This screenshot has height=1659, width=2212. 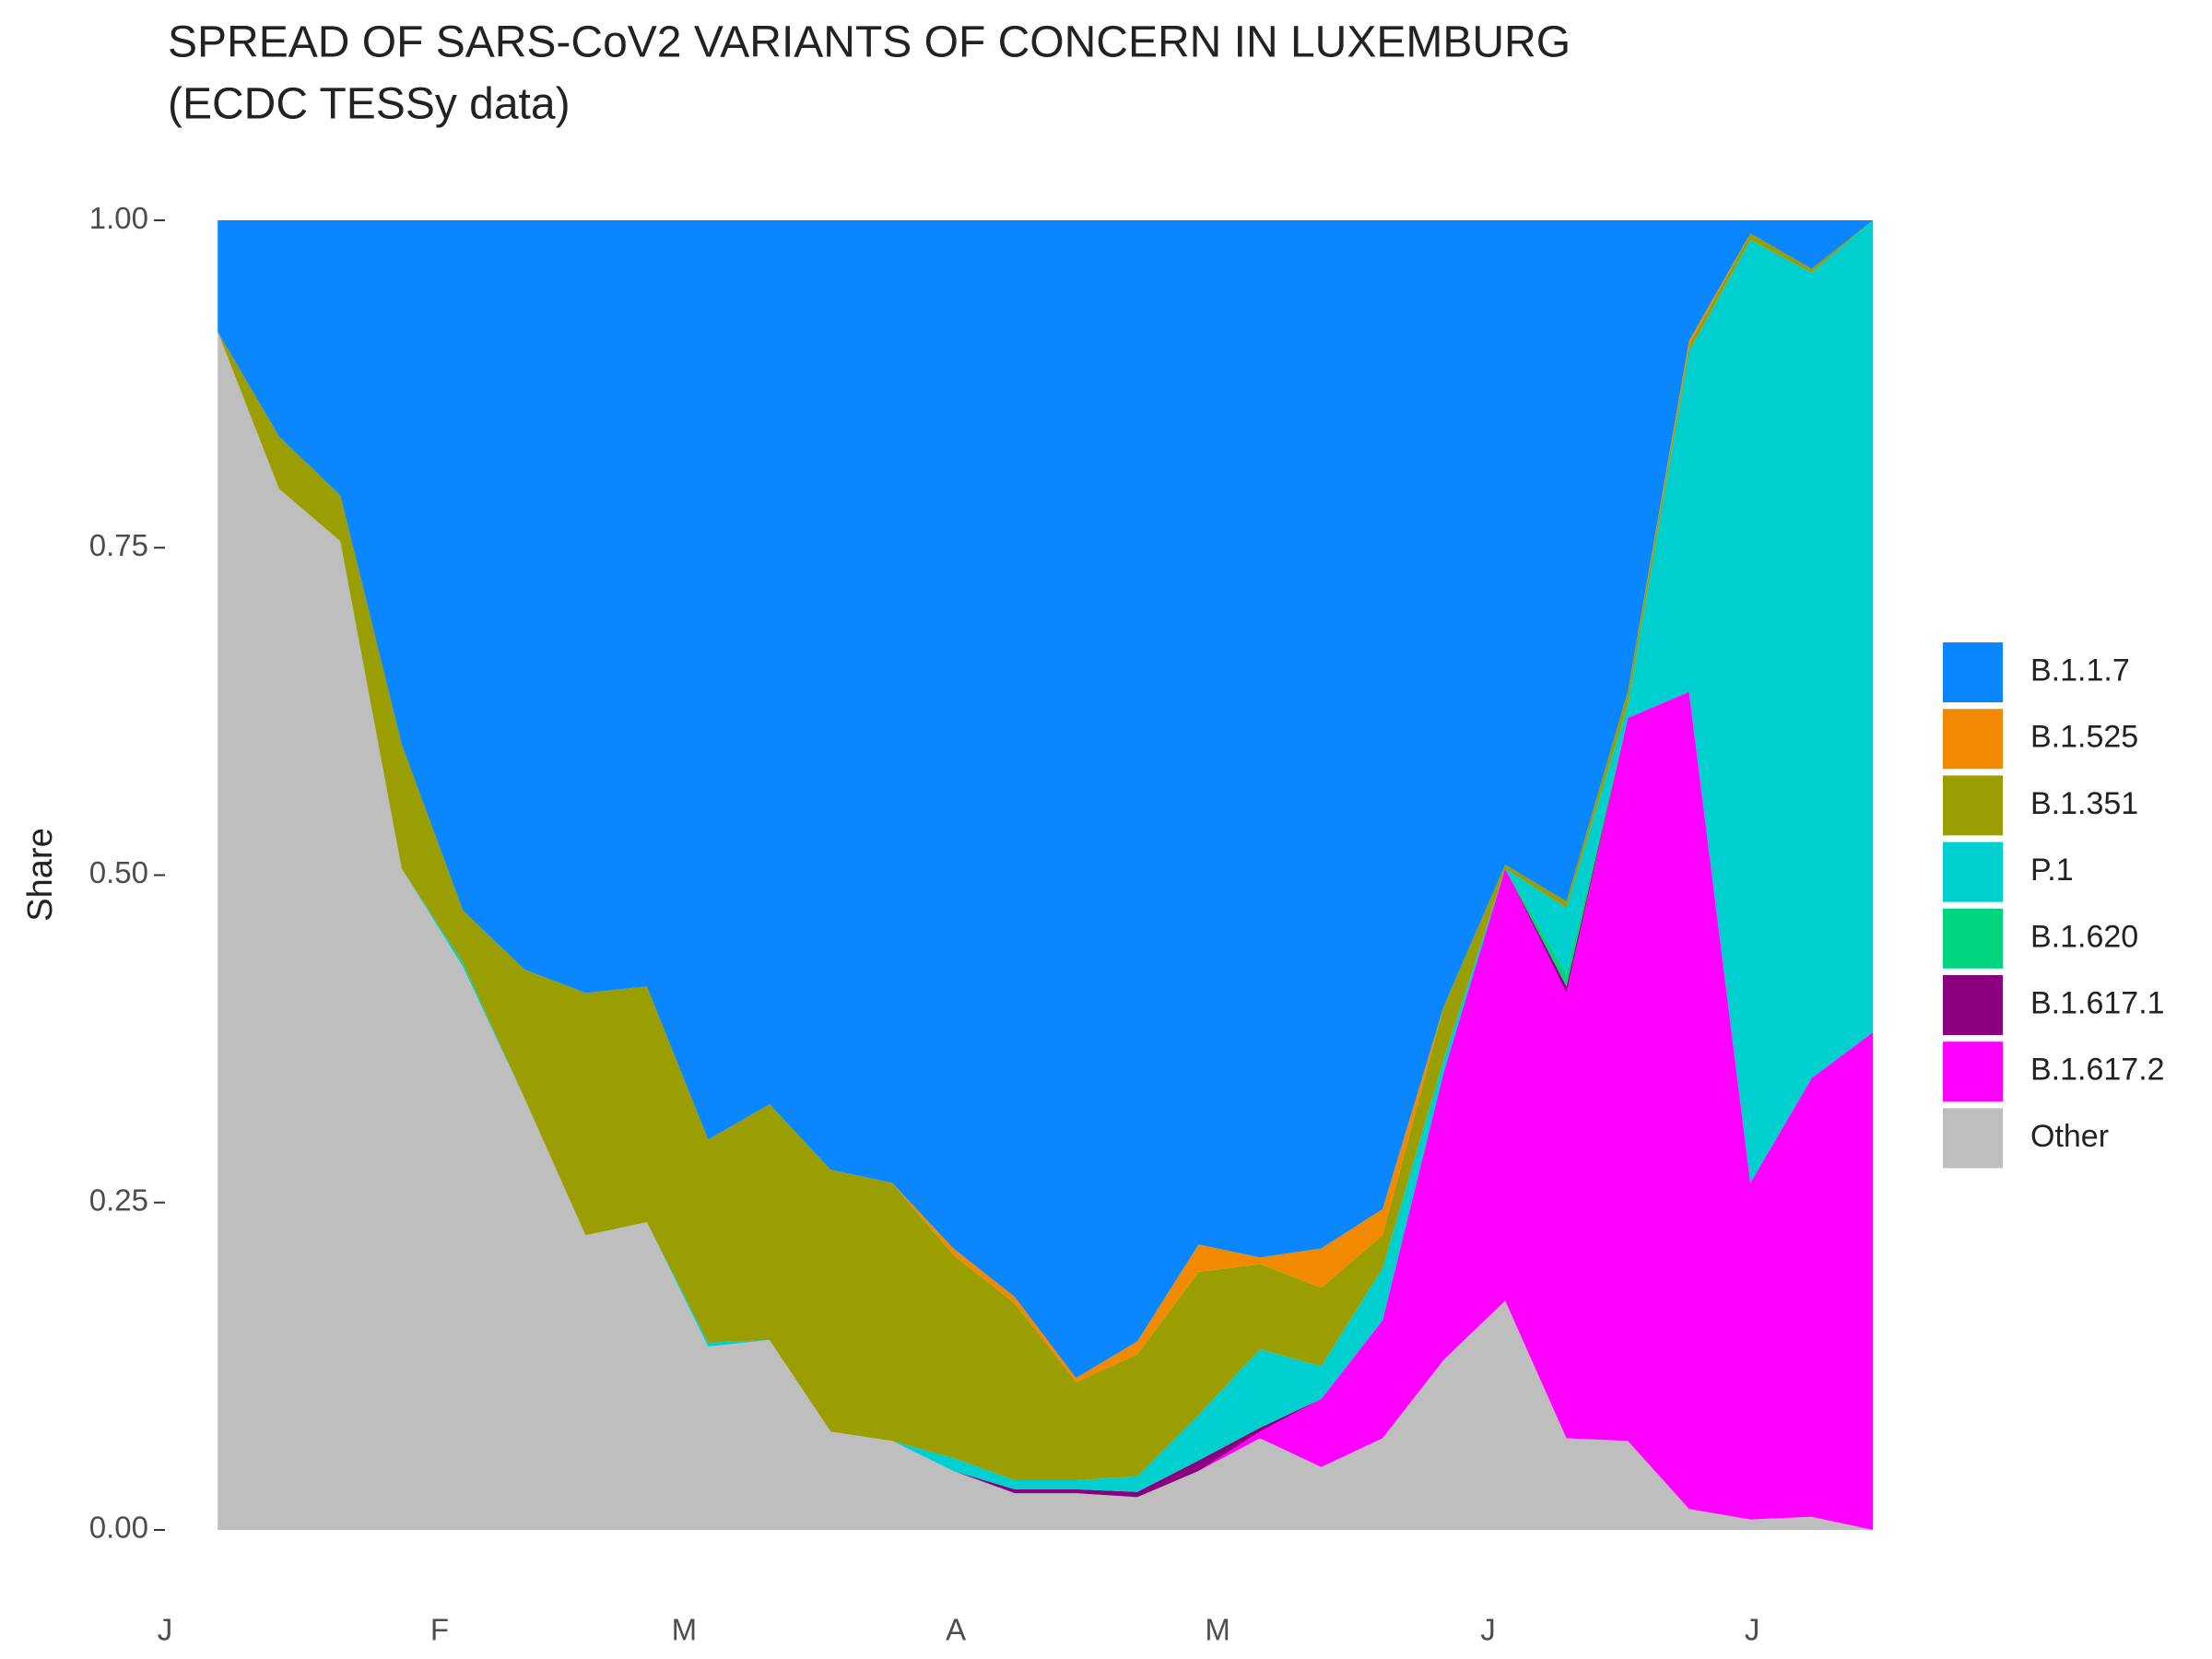 I want to click on legend-label: B.1.617.1, so click(x=2097, y=1002).